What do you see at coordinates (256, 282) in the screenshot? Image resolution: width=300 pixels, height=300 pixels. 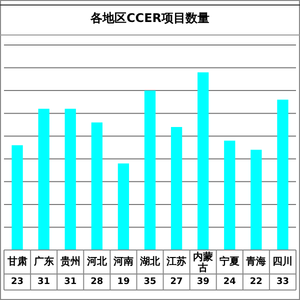 I see `data-label: 22` at bounding box center [256, 282].